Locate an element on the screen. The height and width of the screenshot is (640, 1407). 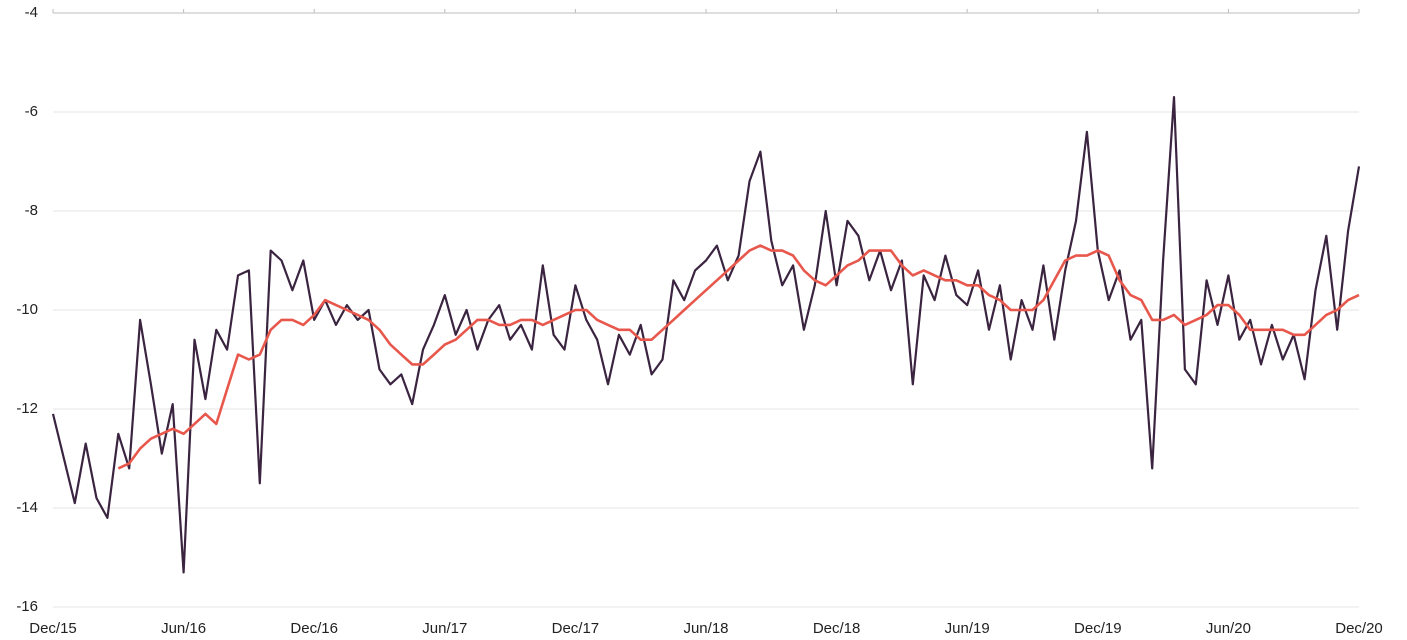
x-tick-label: Jun/18 is located at coordinates (705, 628).